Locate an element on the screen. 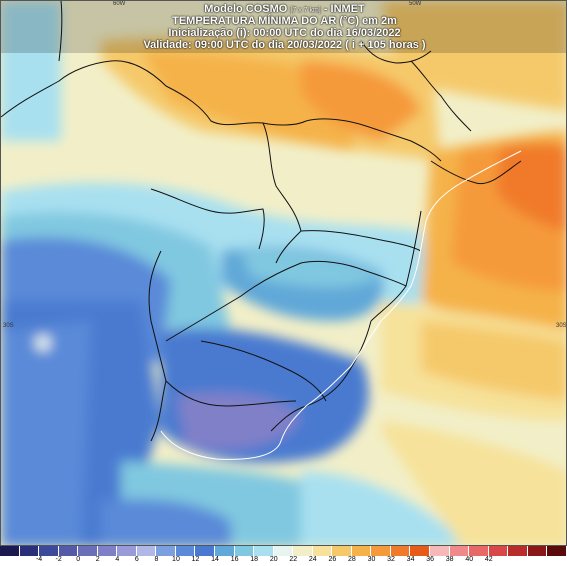 This screenshot has height=566, width=567. latitude-label-30s-right: 30S is located at coordinates (561, 326).